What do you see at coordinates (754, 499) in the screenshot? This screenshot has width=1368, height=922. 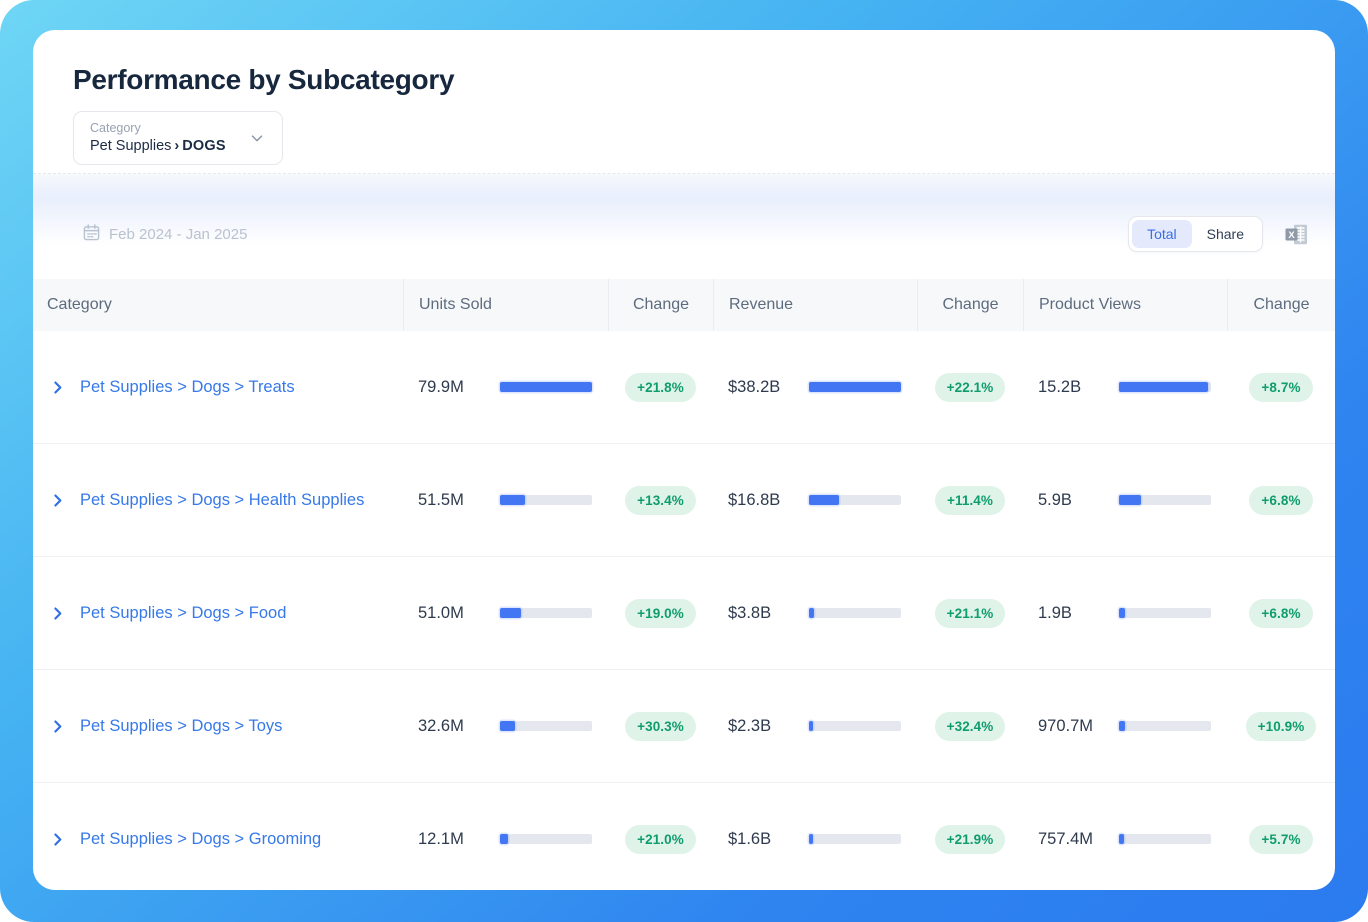 I see `revenue-value: $16.8B` at bounding box center [754, 499].